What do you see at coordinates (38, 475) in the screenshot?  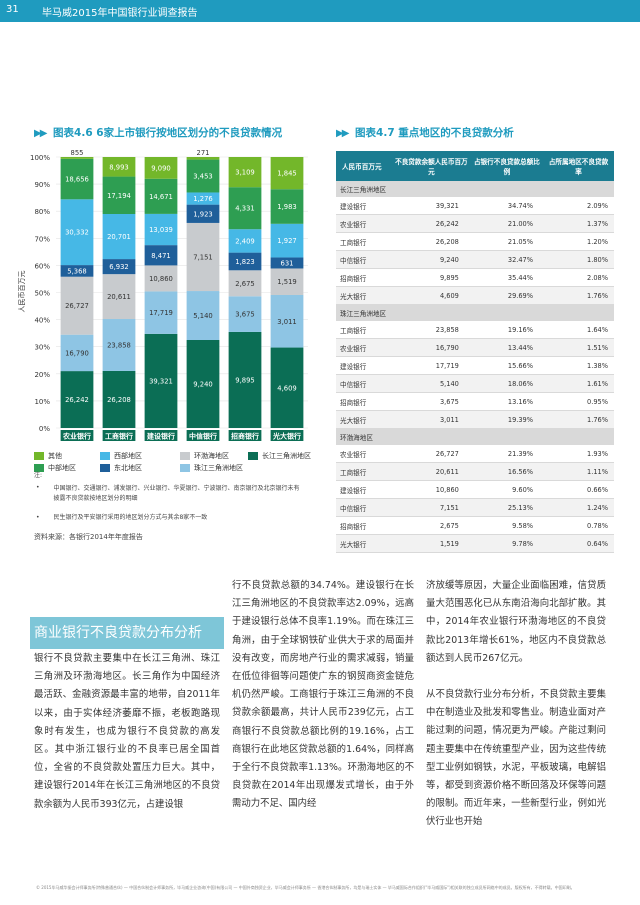 I see `notes-label: 注:` at bounding box center [38, 475].